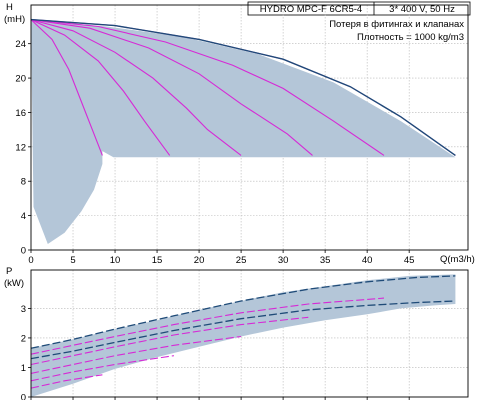 This screenshot has height=405, width=500. Describe the element at coordinates (325, 260) in the screenshot. I see `x-tick-label: 35` at that location.